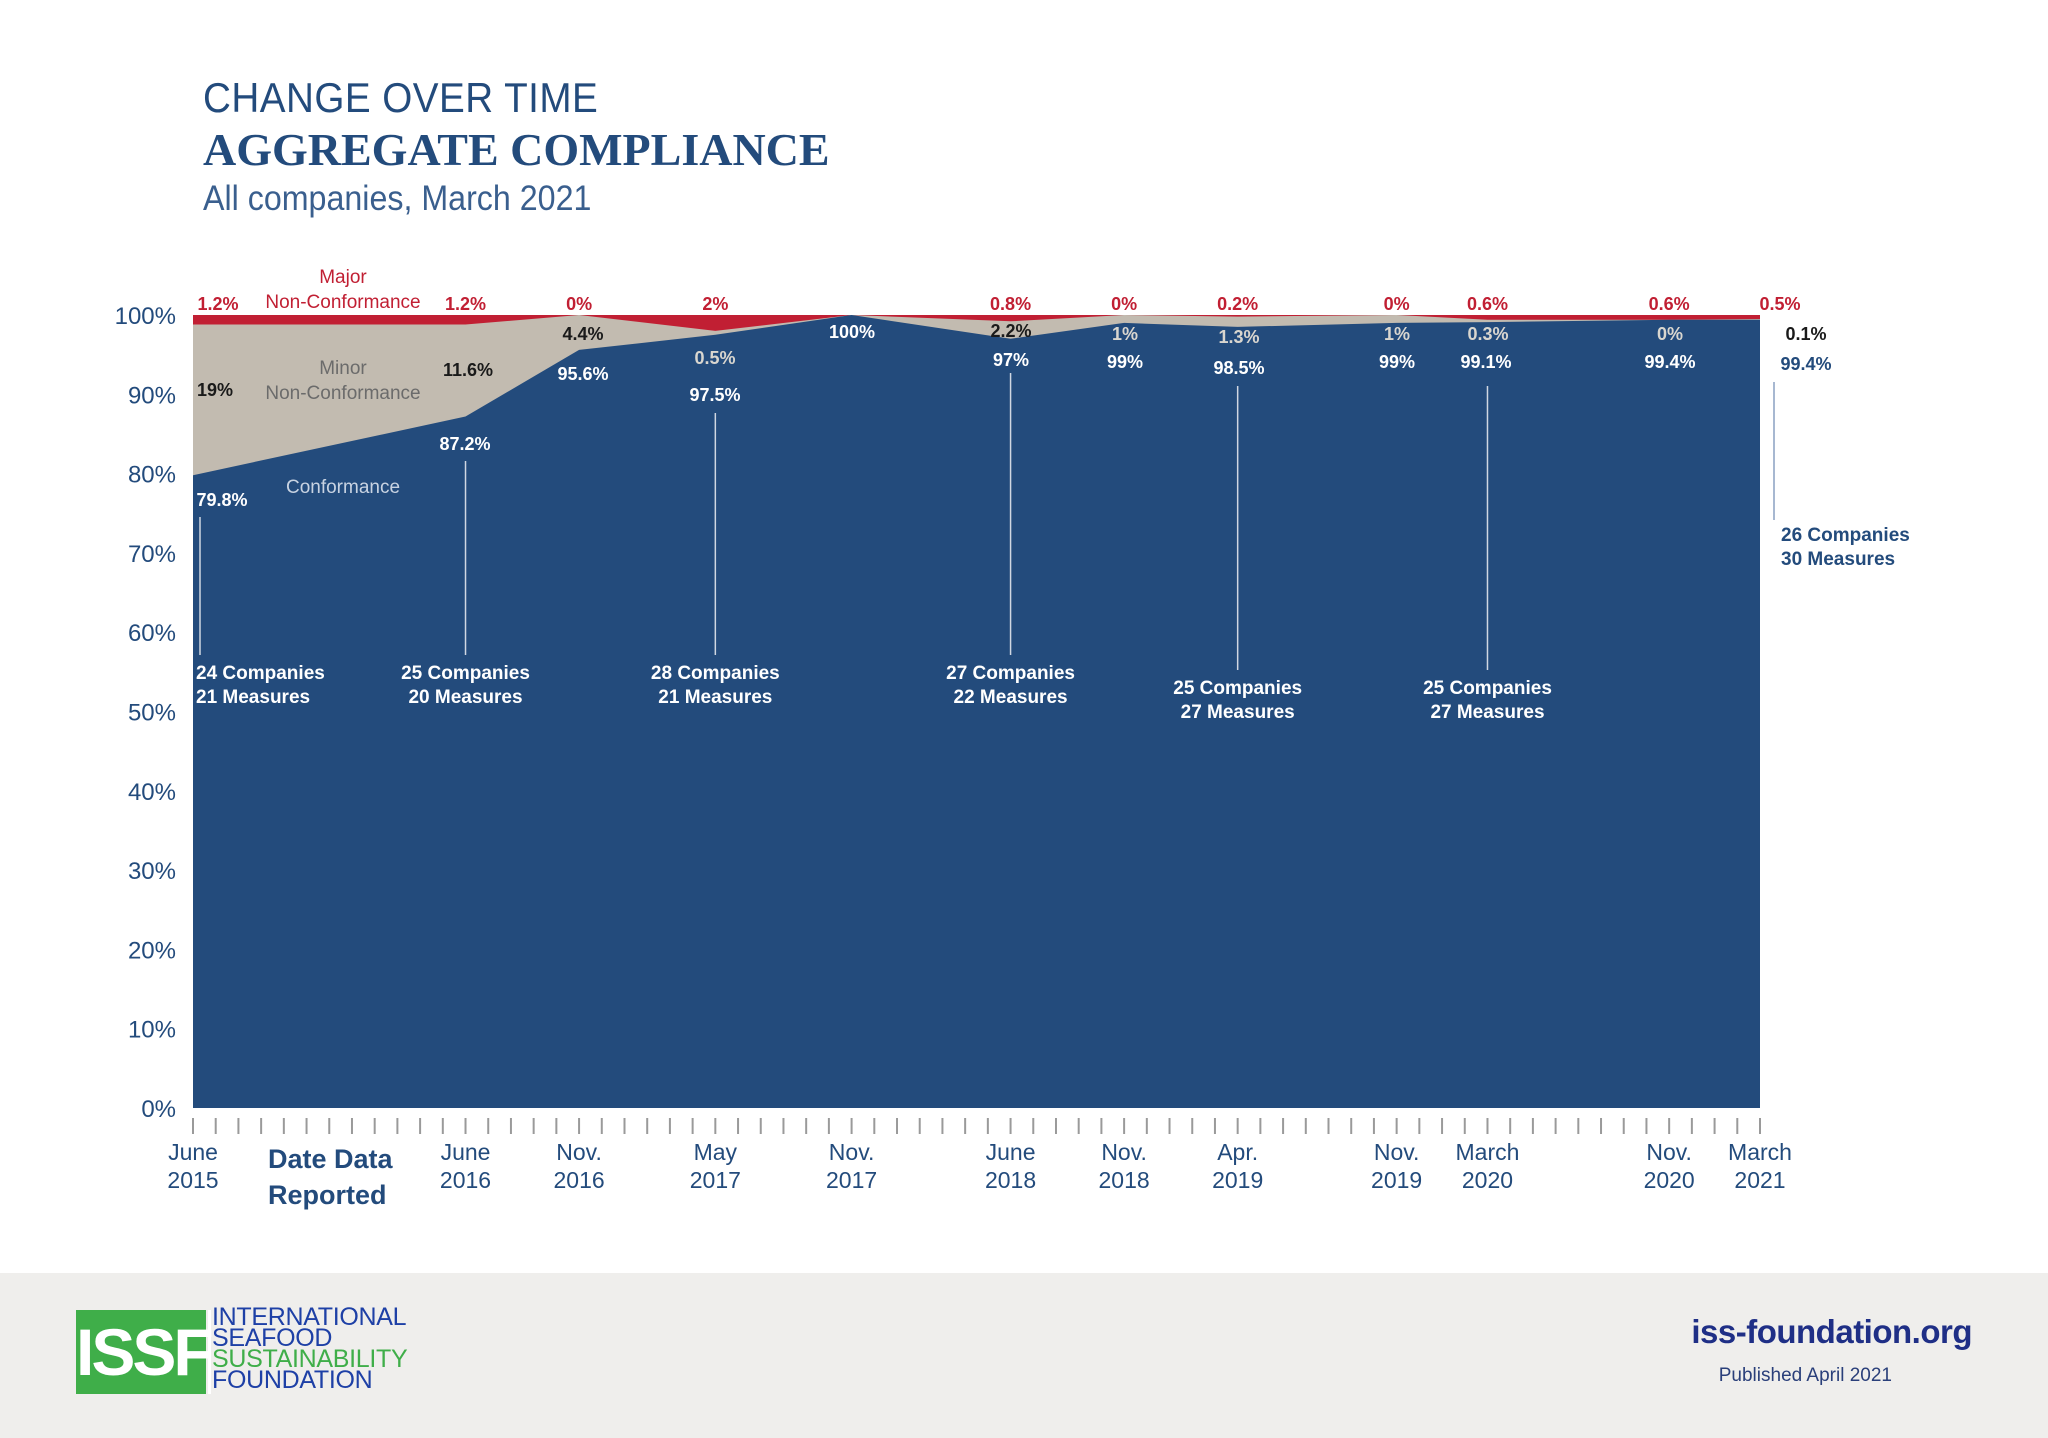 The image size is (2048, 1438). What do you see at coordinates (331, 1159) in the screenshot?
I see `x-axis-title: Date Data` at bounding box center [331, 1159].